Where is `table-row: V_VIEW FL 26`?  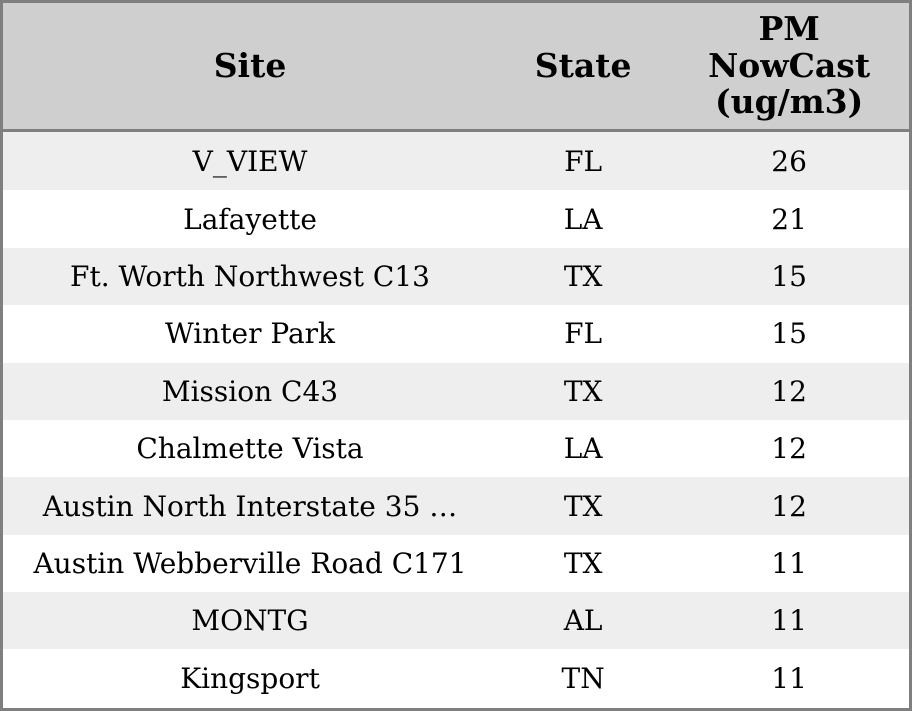 table-row: V_VIEW FL 26 is located at coordinates (456, 160).